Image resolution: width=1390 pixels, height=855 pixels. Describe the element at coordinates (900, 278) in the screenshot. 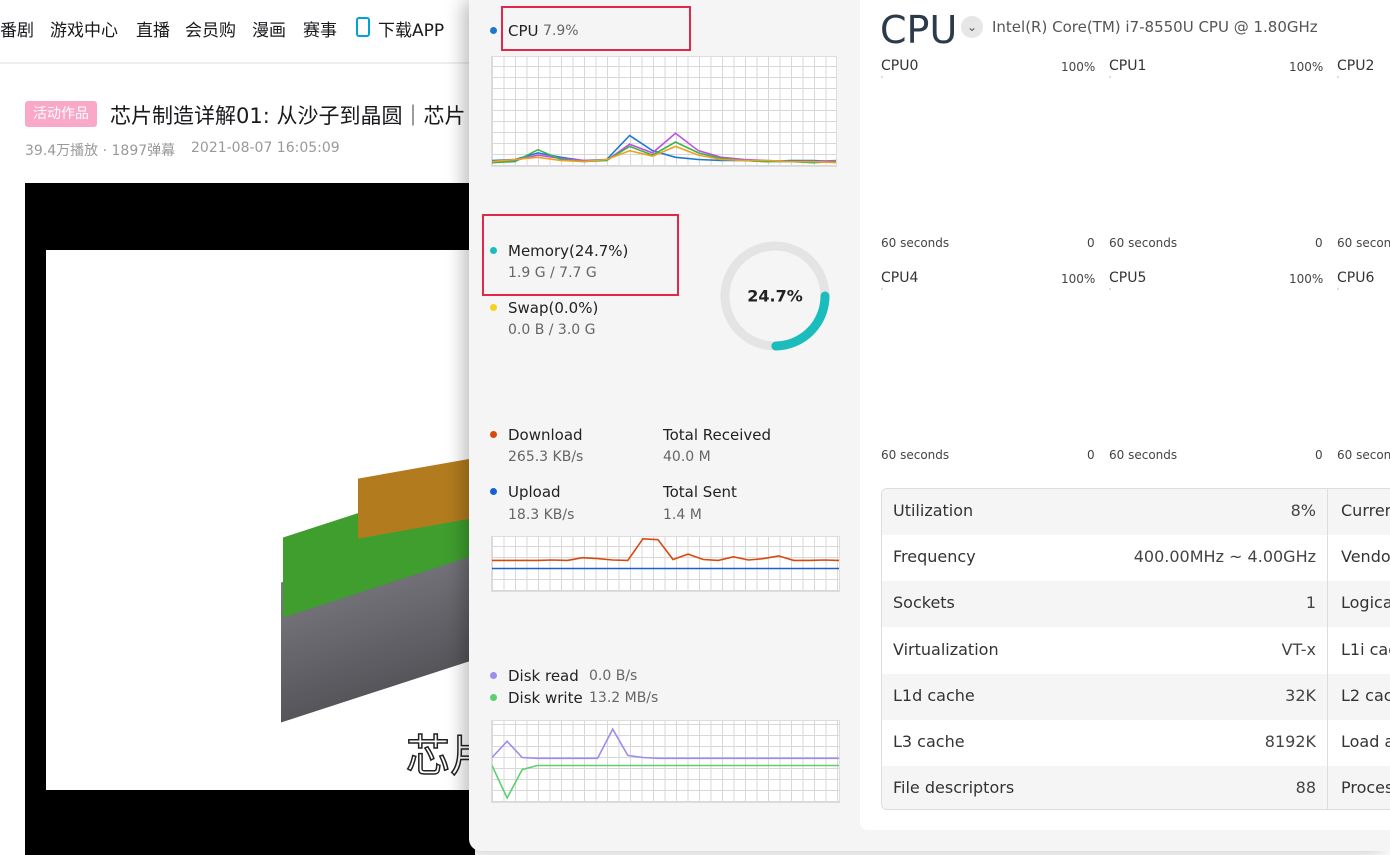

I see `core-name: CPU4` at that location.